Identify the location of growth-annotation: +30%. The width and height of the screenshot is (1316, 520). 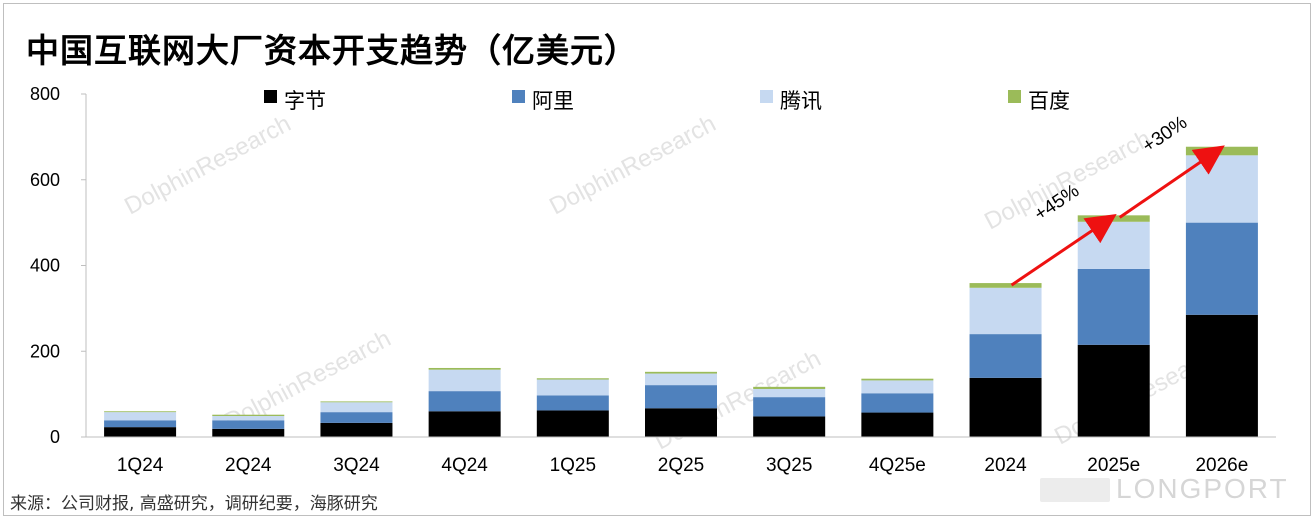
(1165, 134).